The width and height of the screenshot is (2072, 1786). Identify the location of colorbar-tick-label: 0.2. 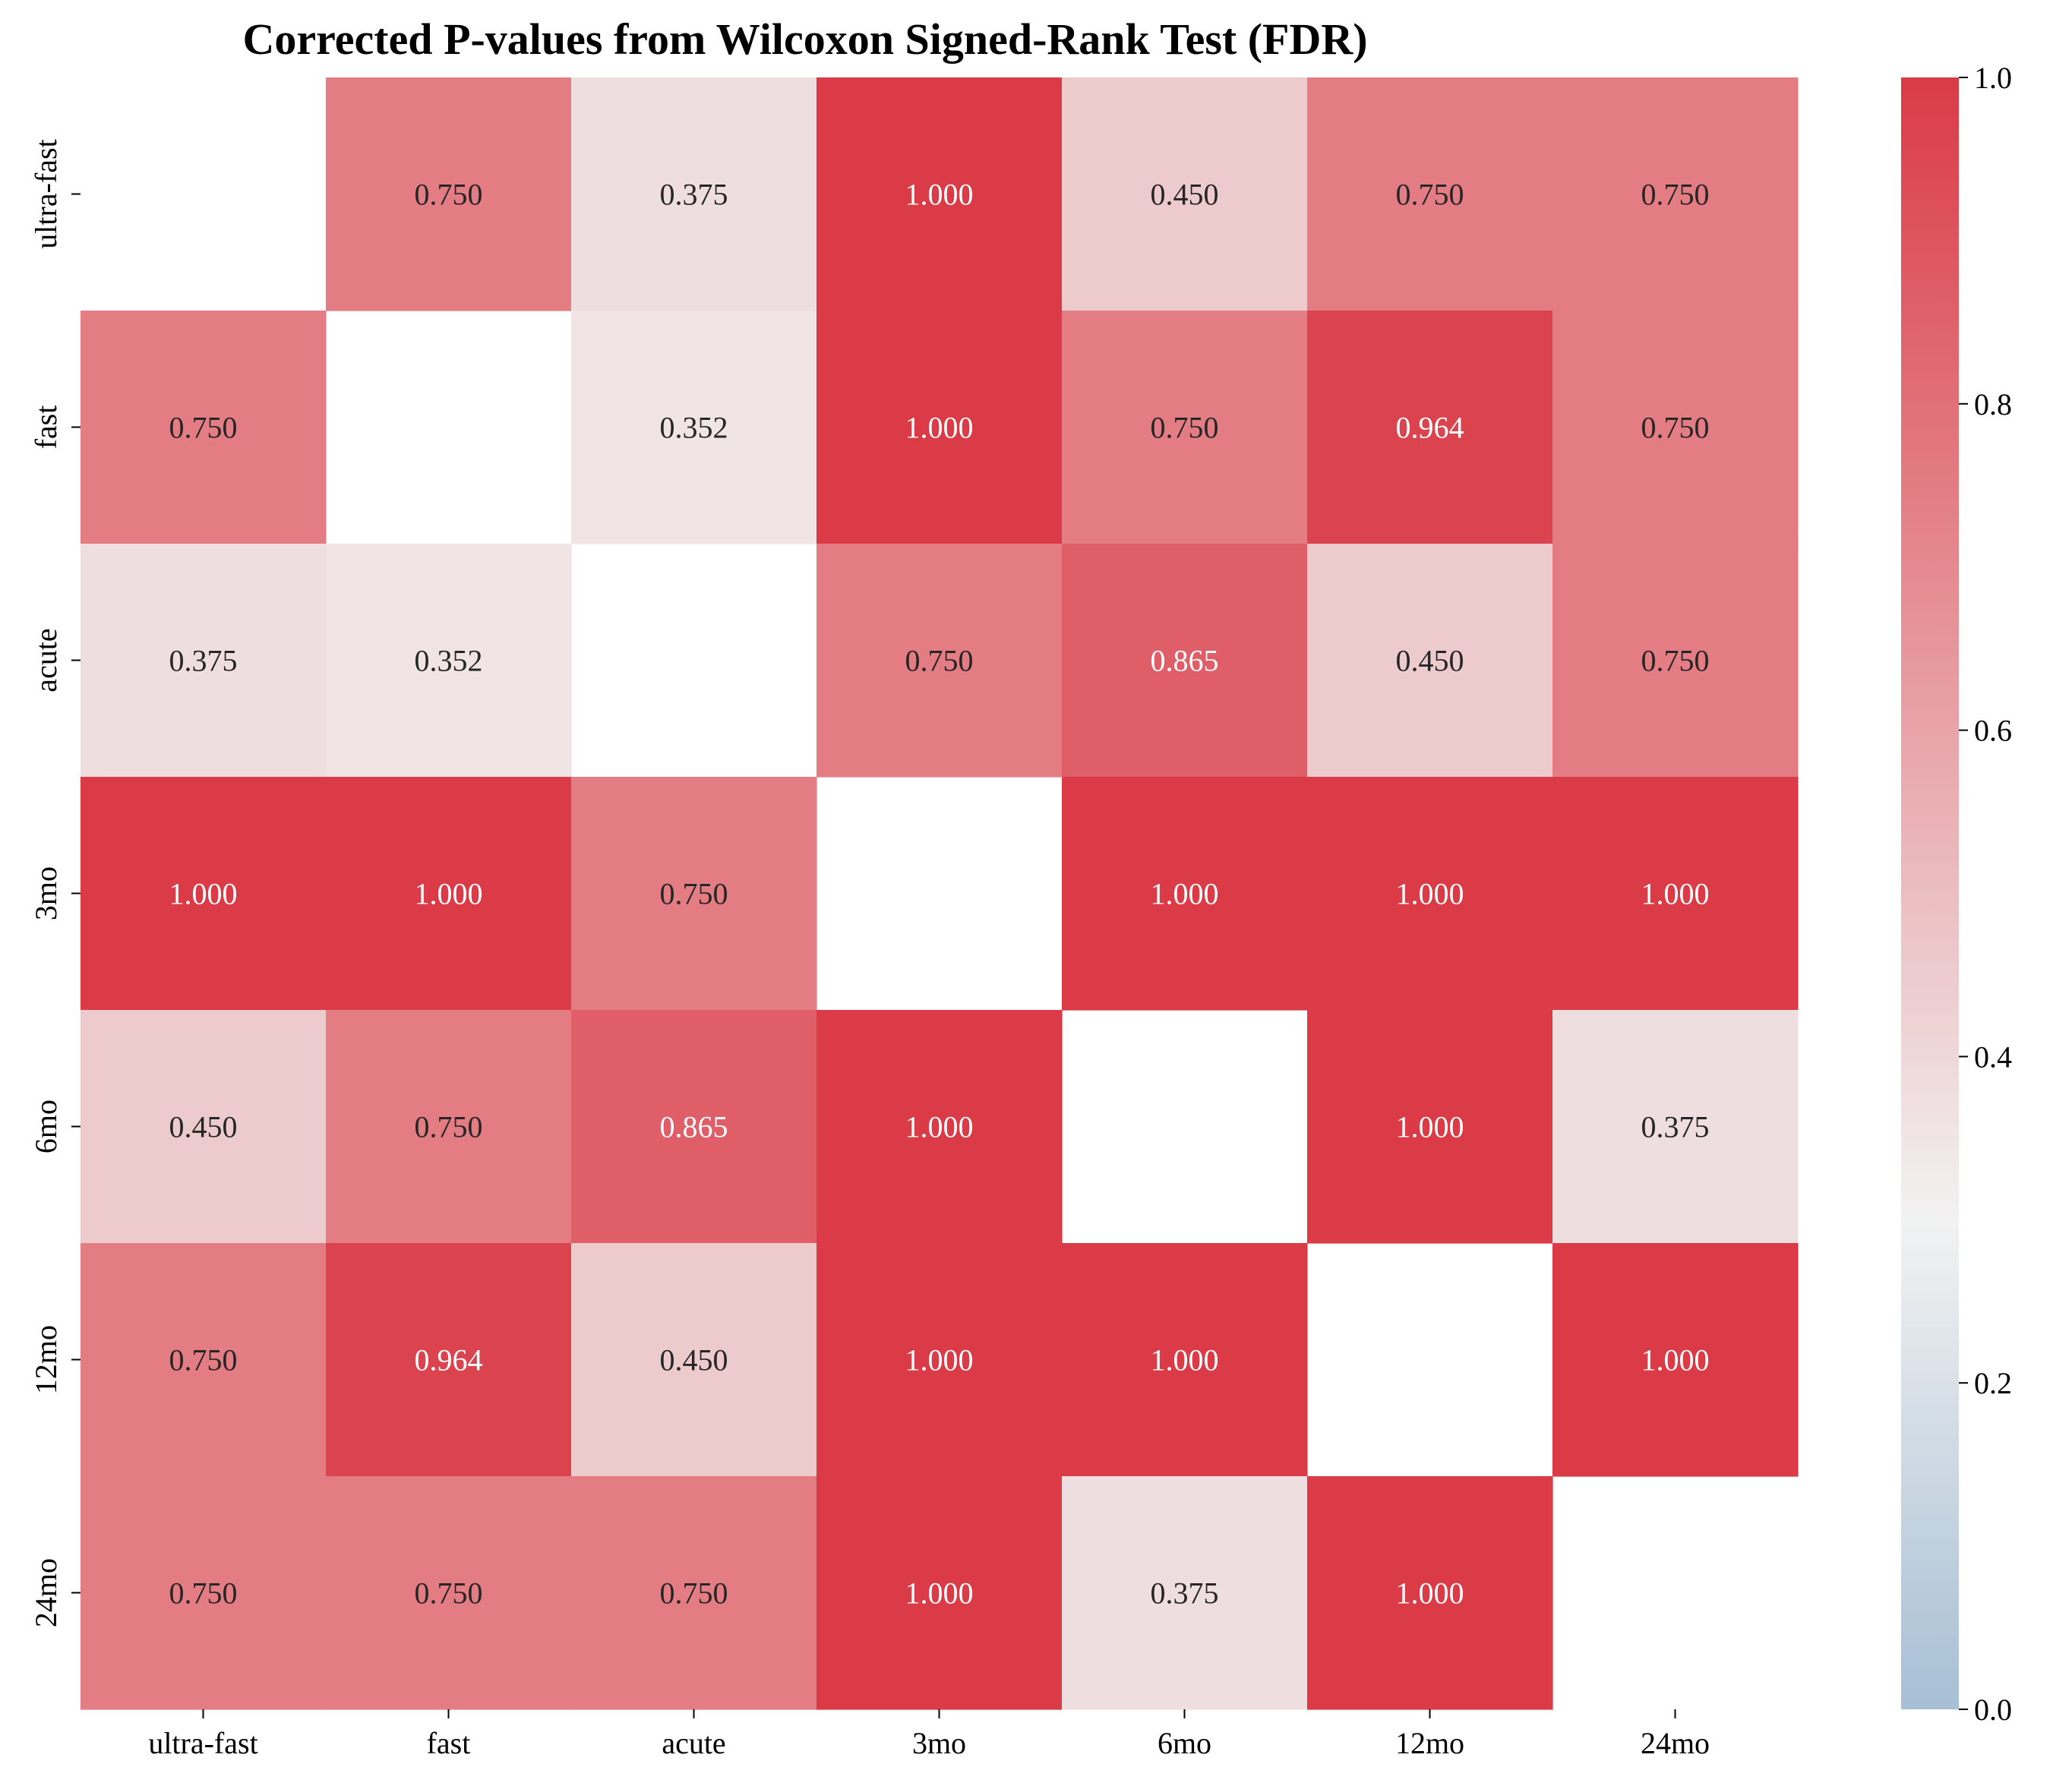
(1993, 1383).